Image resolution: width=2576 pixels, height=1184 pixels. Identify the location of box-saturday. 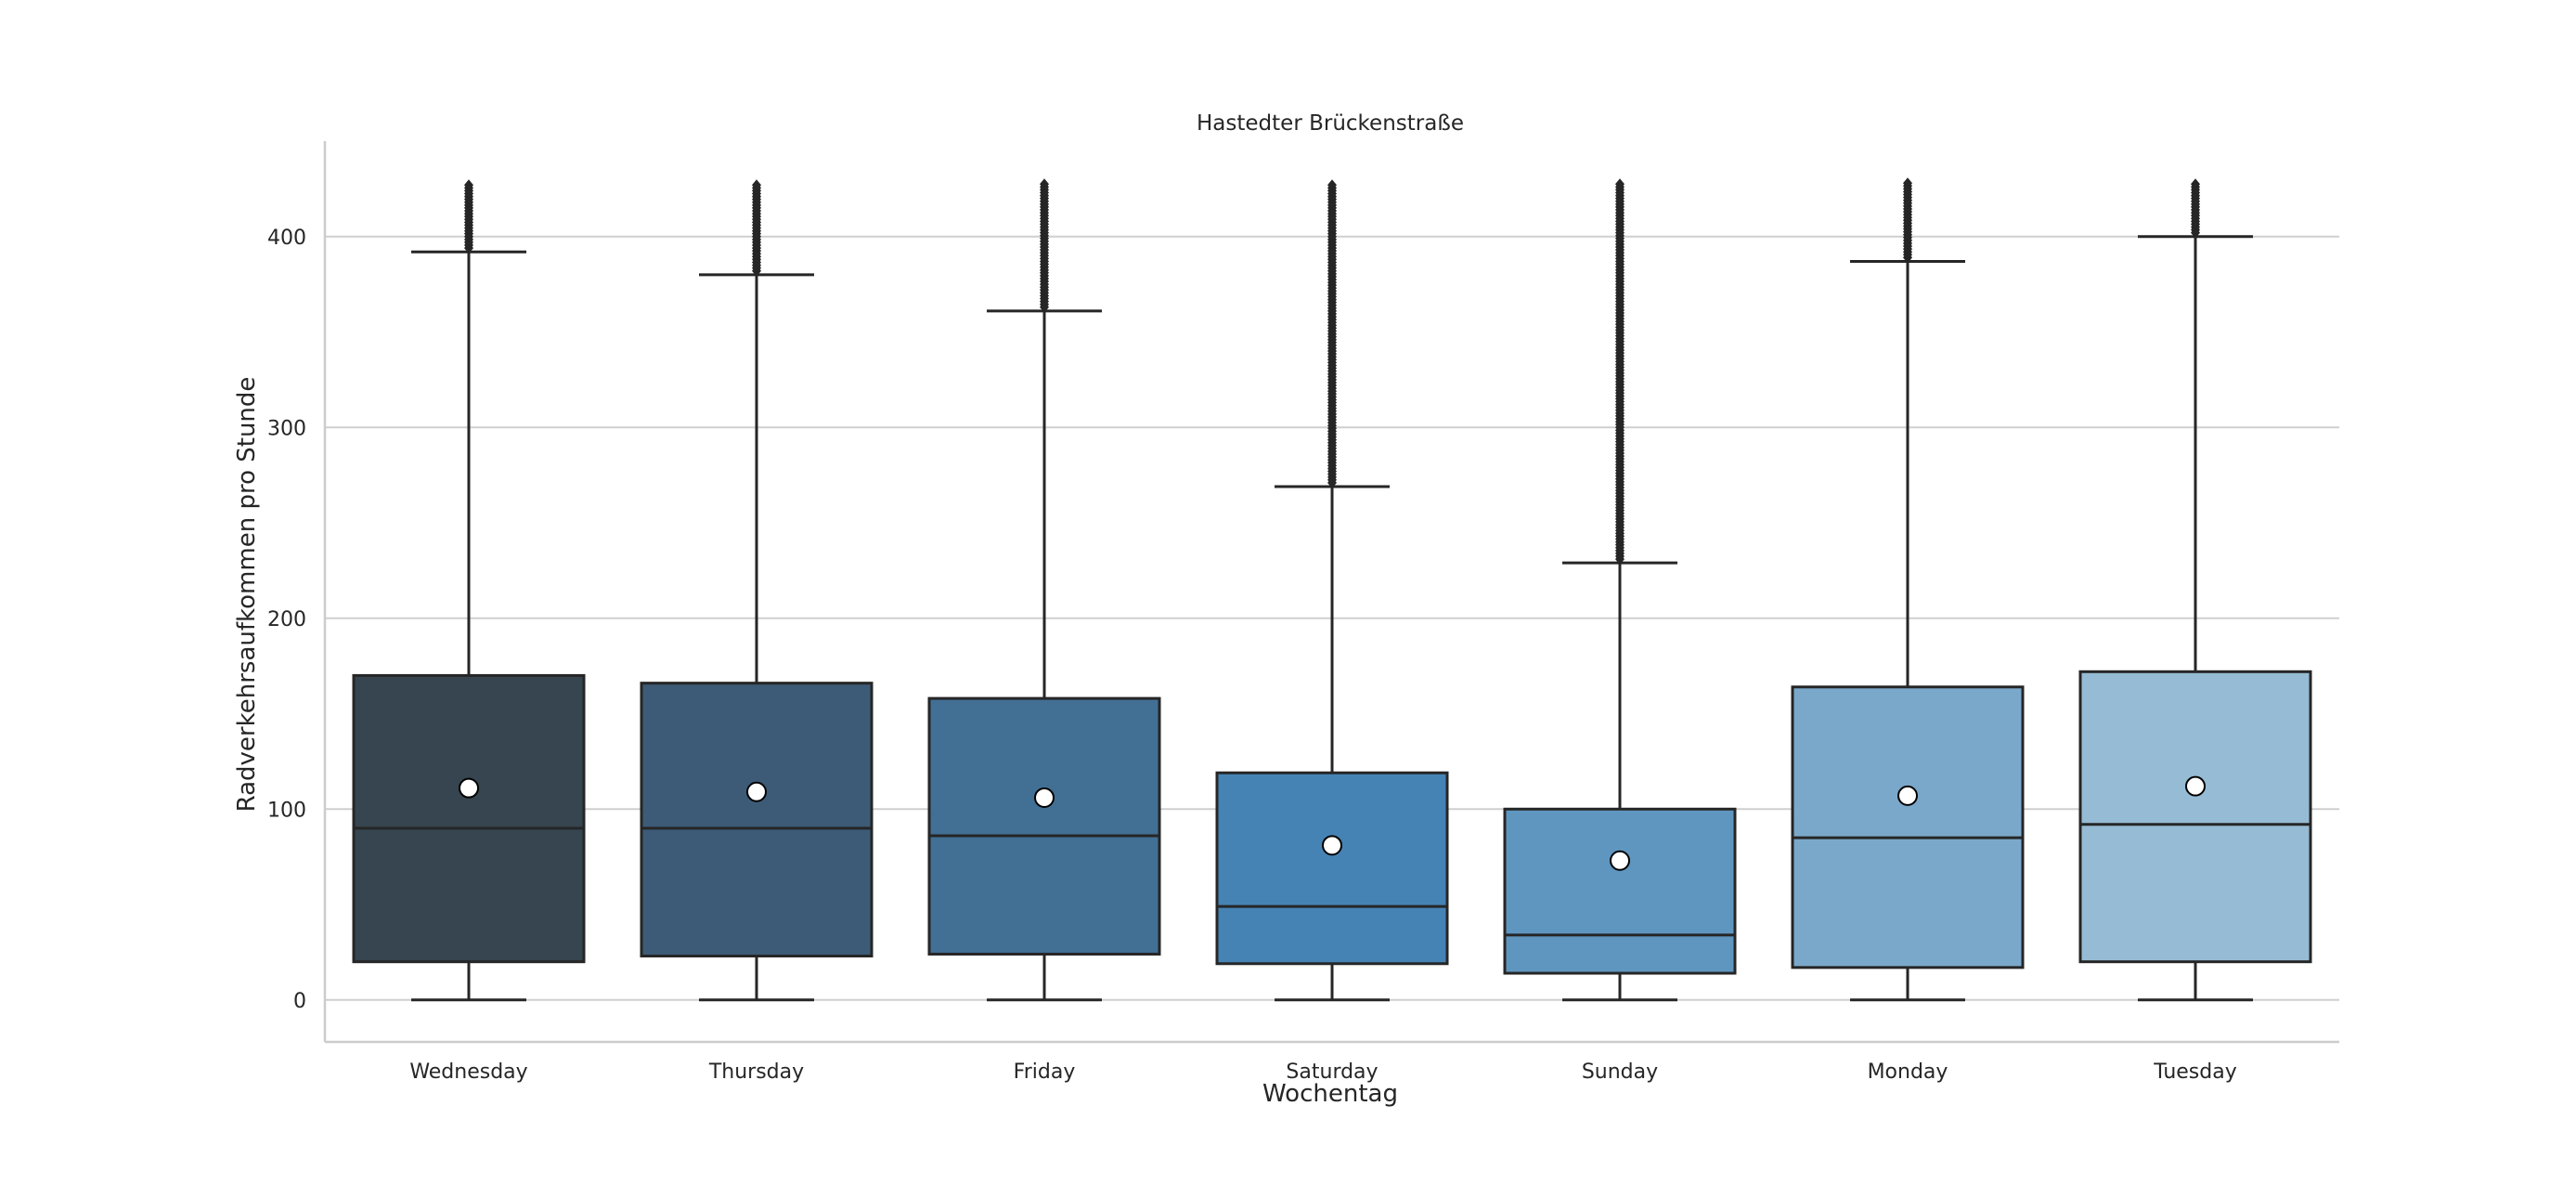
(1332, 590).